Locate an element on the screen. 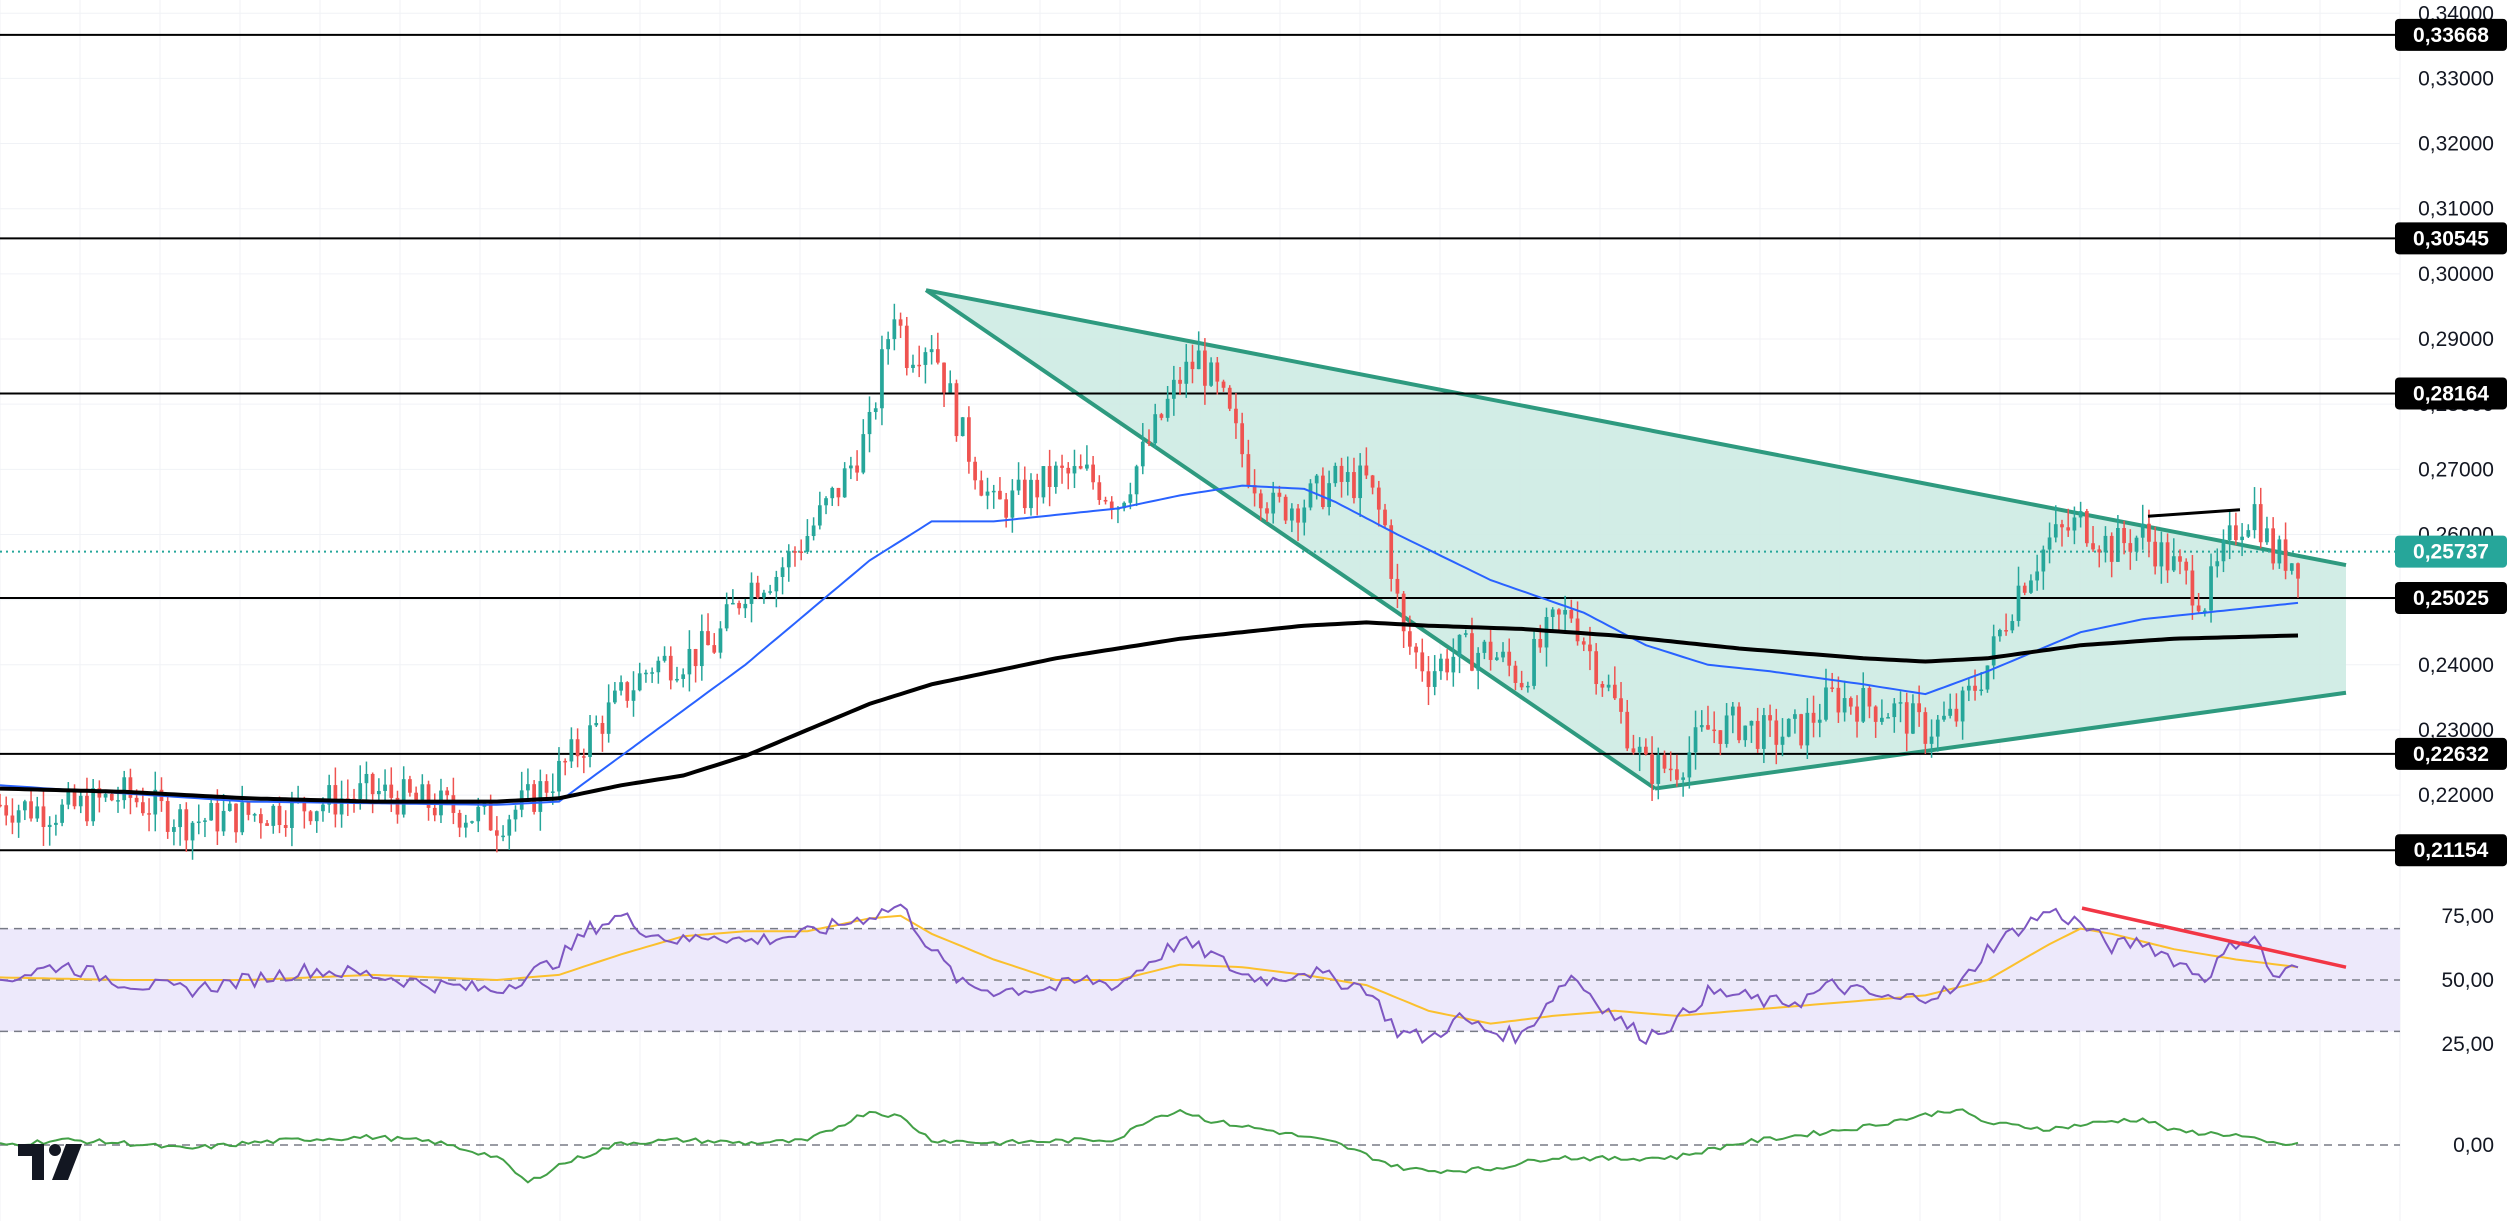  resistance-segment is located at coordinates (2194, 513).